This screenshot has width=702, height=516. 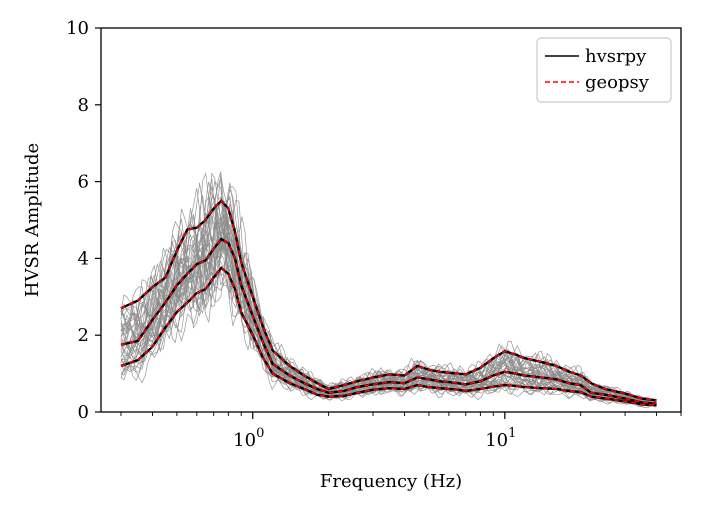 What do you see at coordinates (616, 56) in the screenshot?
I see `legend-label-hvsrpy: hvsrpy` at bounding box center [616, 56].